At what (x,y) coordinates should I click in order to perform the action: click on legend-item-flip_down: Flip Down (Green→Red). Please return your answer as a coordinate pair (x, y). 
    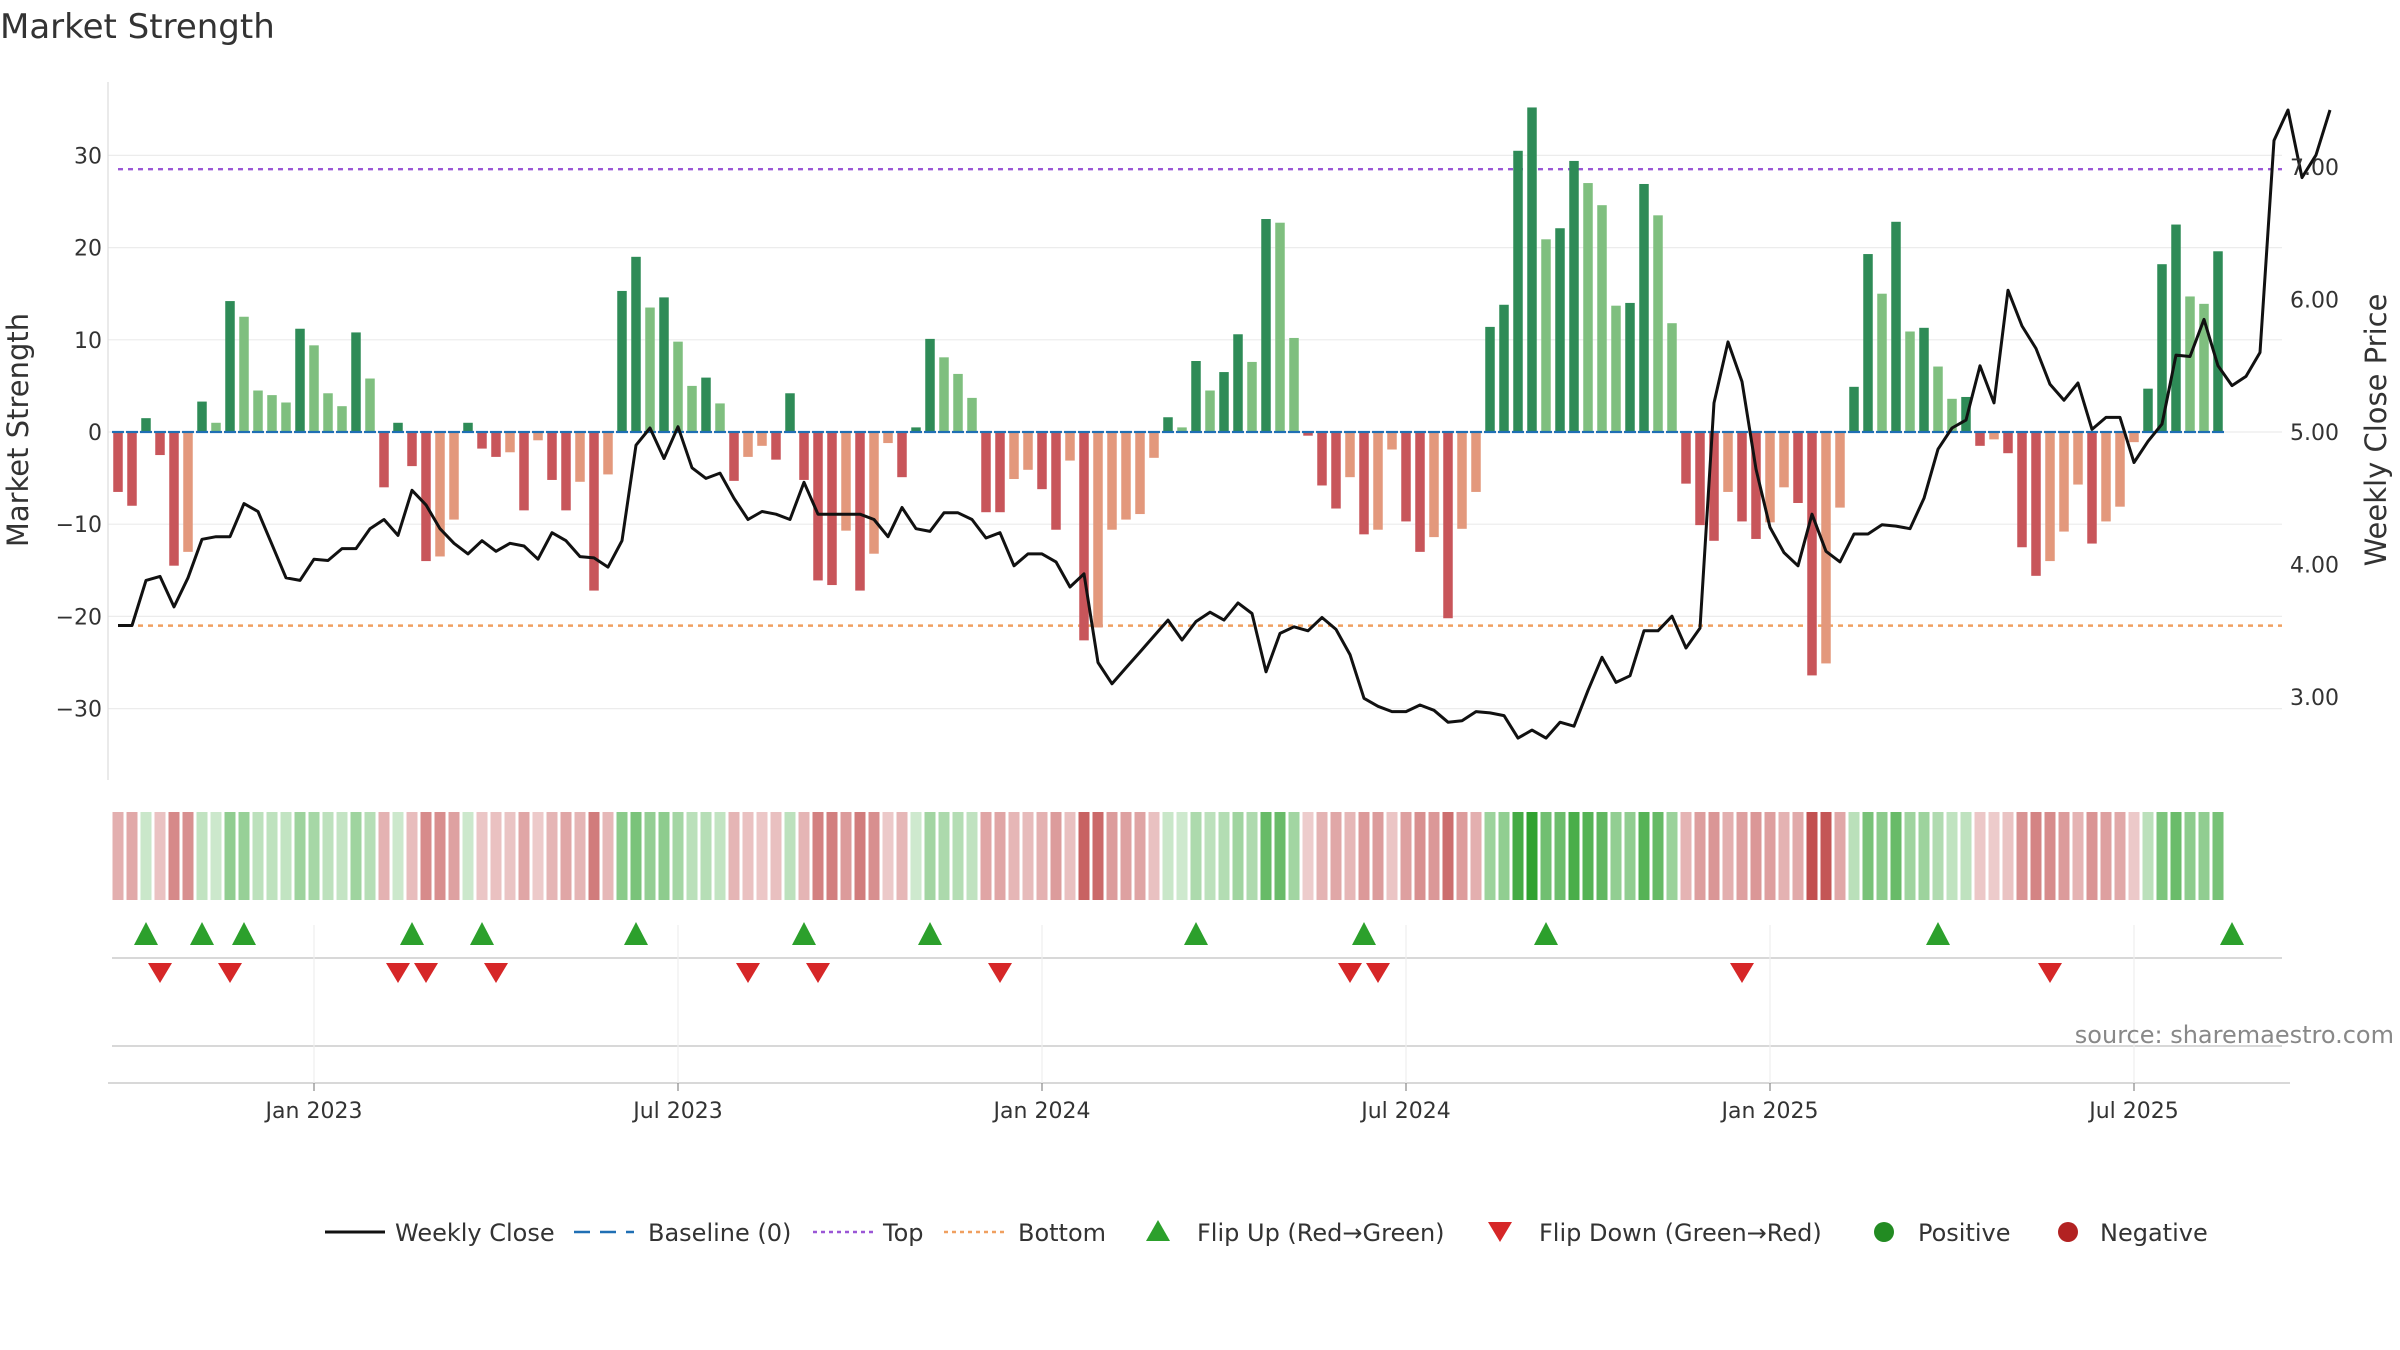
    Looking at the image, I should click on (1655, 1233).